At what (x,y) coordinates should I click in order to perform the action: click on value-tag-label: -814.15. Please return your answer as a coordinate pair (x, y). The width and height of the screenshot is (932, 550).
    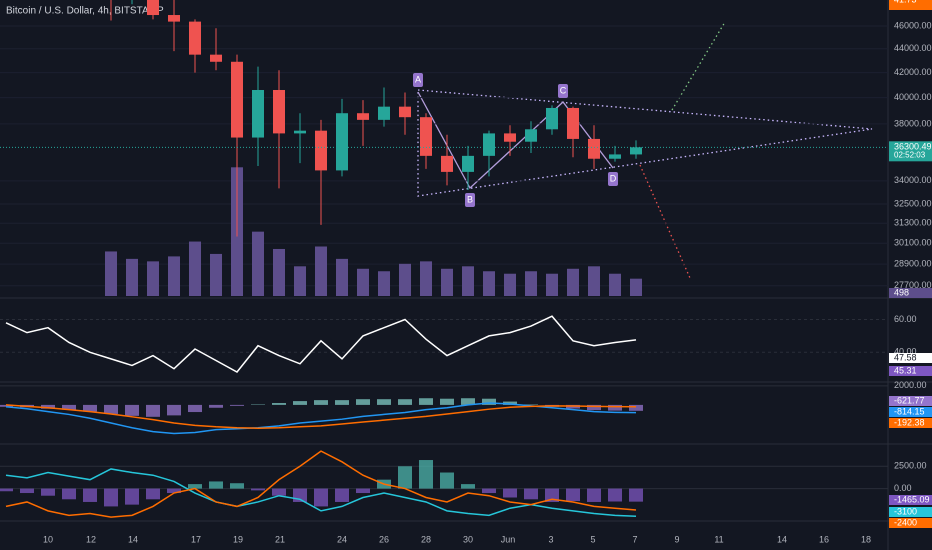
    Looking at the image, I should click on (909, 411).